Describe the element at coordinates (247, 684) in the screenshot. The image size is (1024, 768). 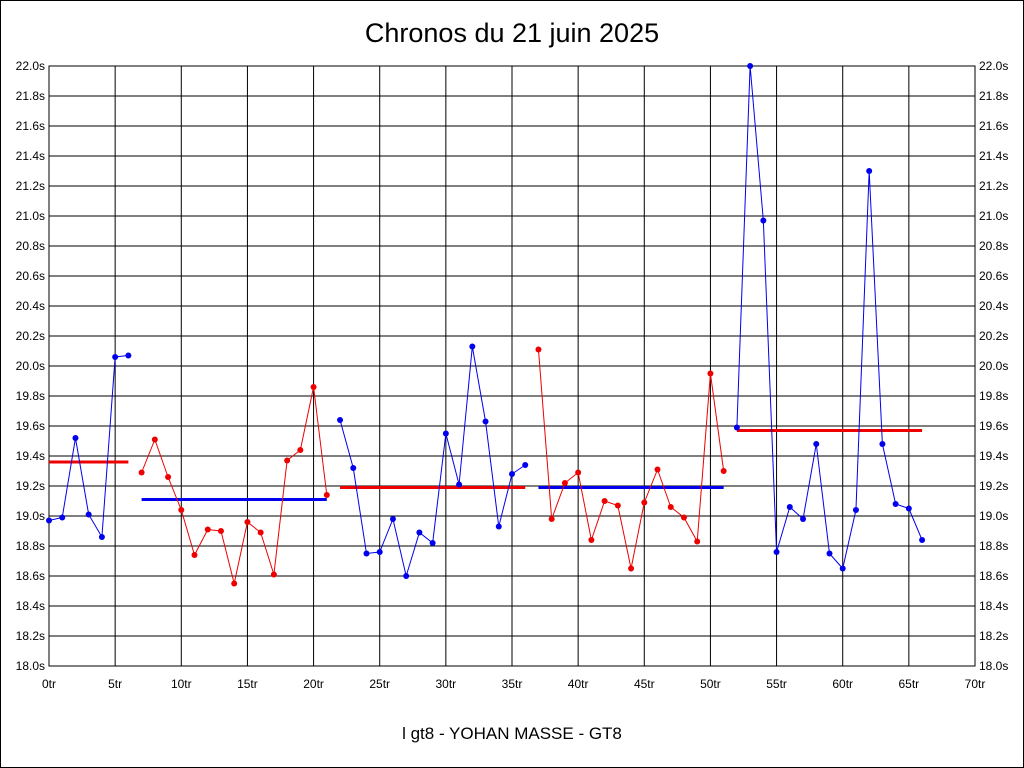
I see `x-tick-label: 15tr` at that location.